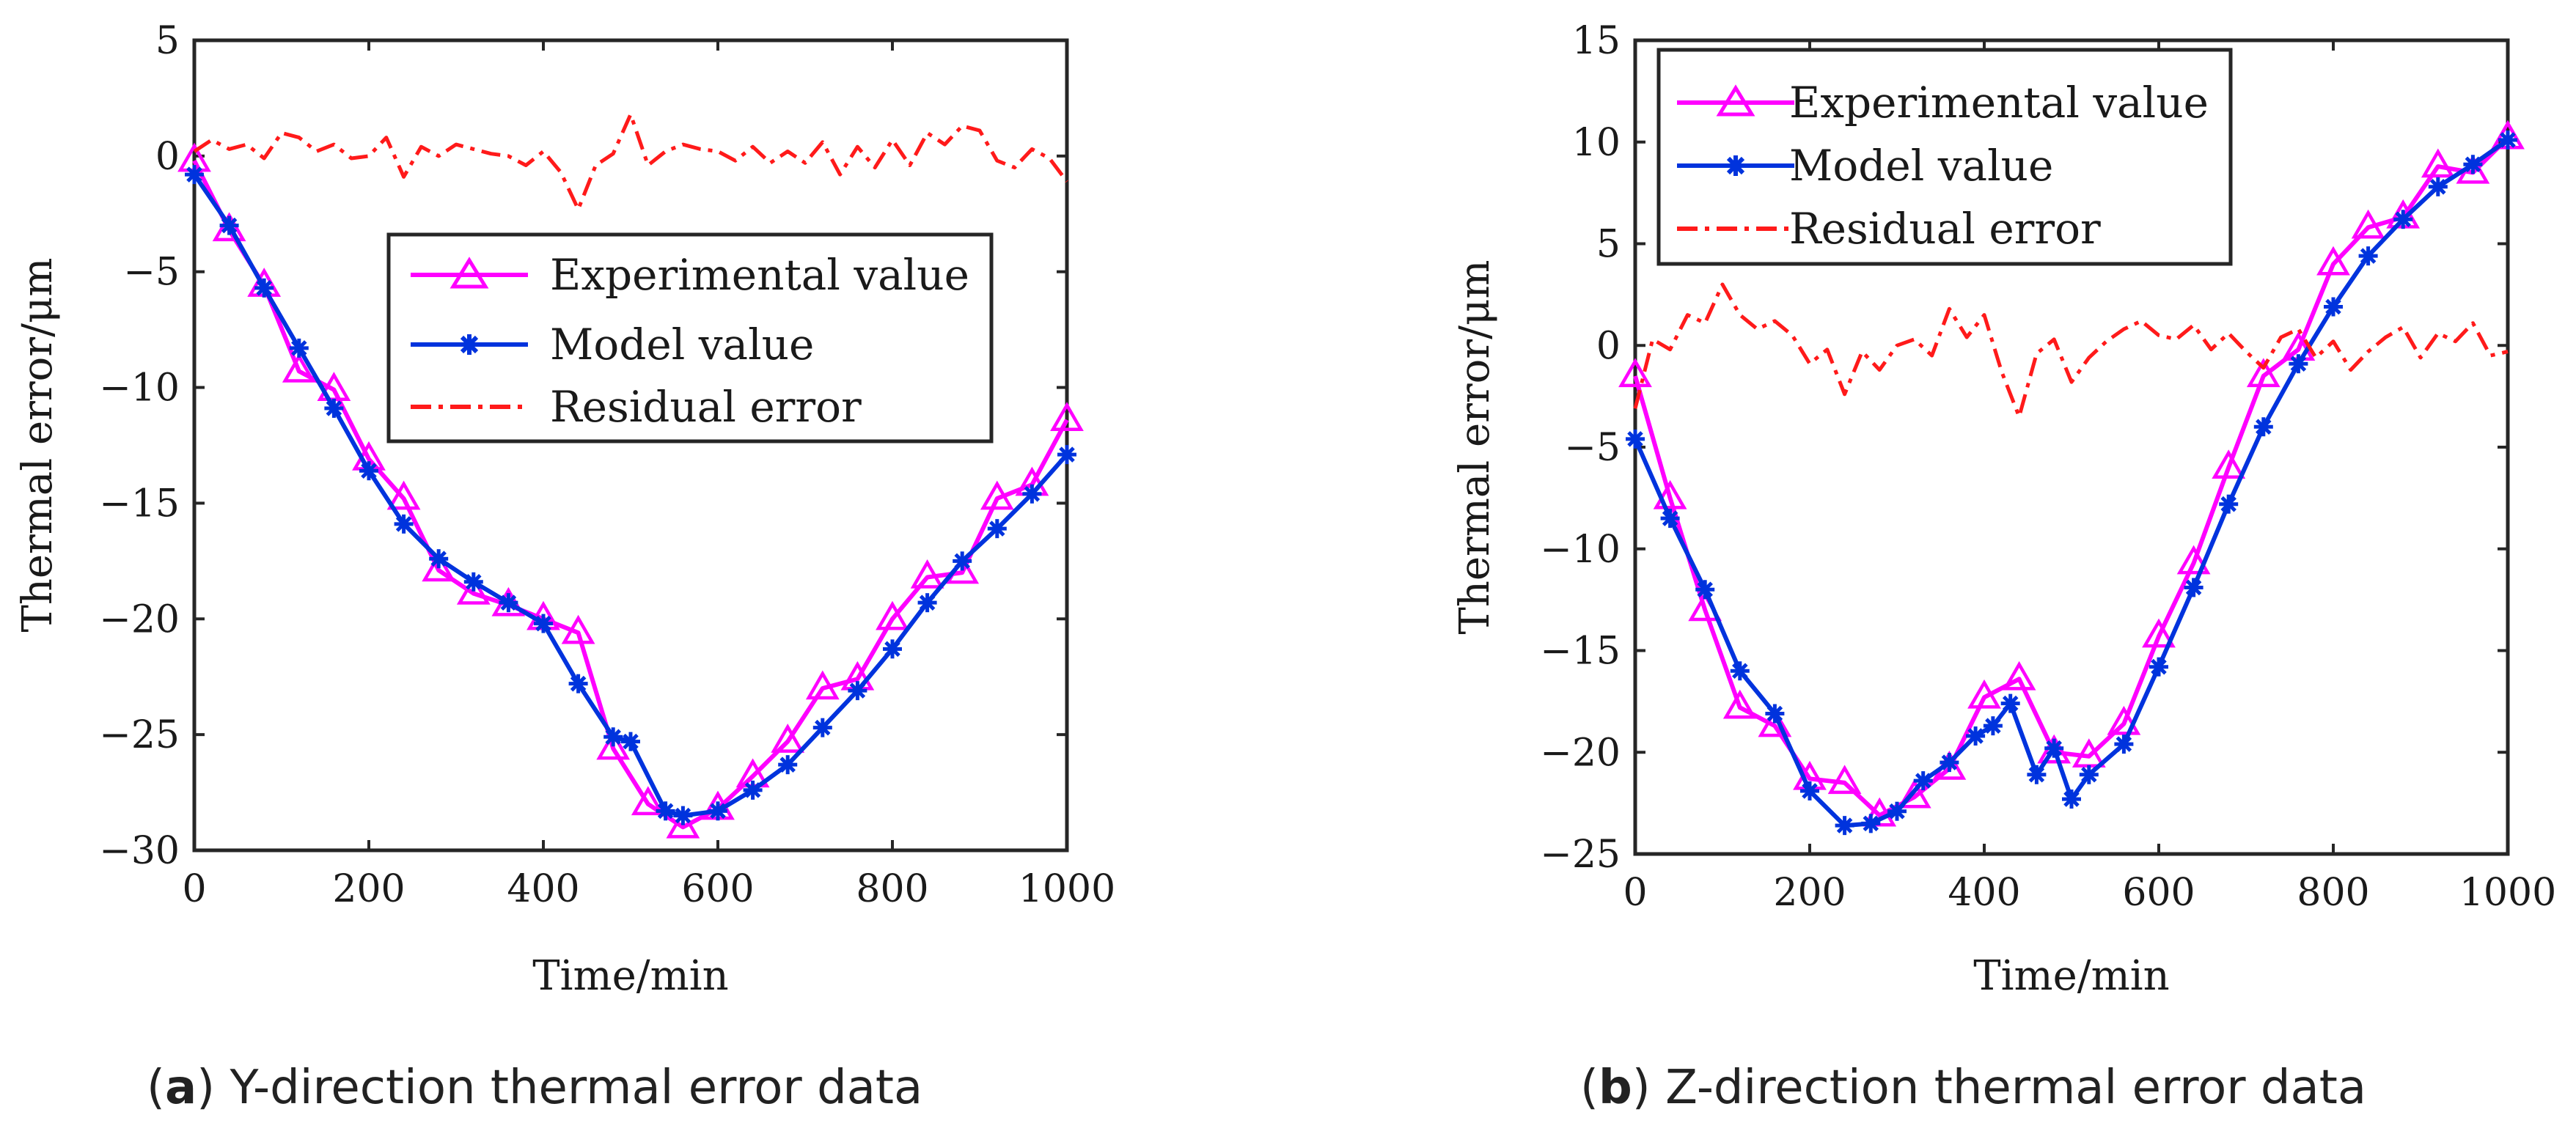  Describe the element at coordinates (469, 273) in the screenshot. I see `panel-a-legend-marker-experimental` at that location.